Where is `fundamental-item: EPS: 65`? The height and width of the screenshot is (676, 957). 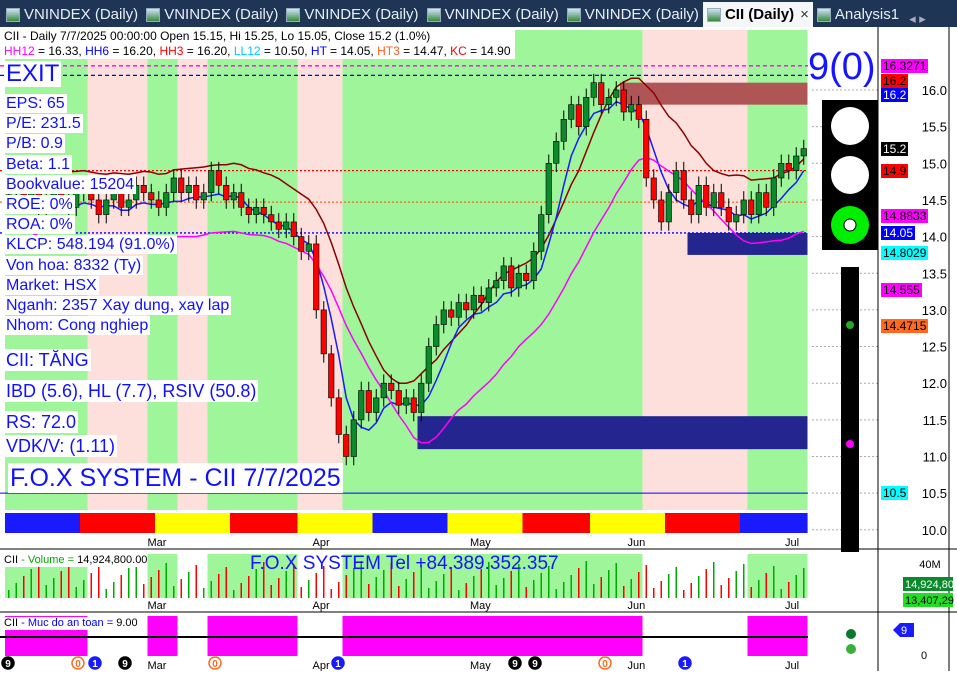 fundamental-item: EPS: 65 is located at coordinates (35, 103).